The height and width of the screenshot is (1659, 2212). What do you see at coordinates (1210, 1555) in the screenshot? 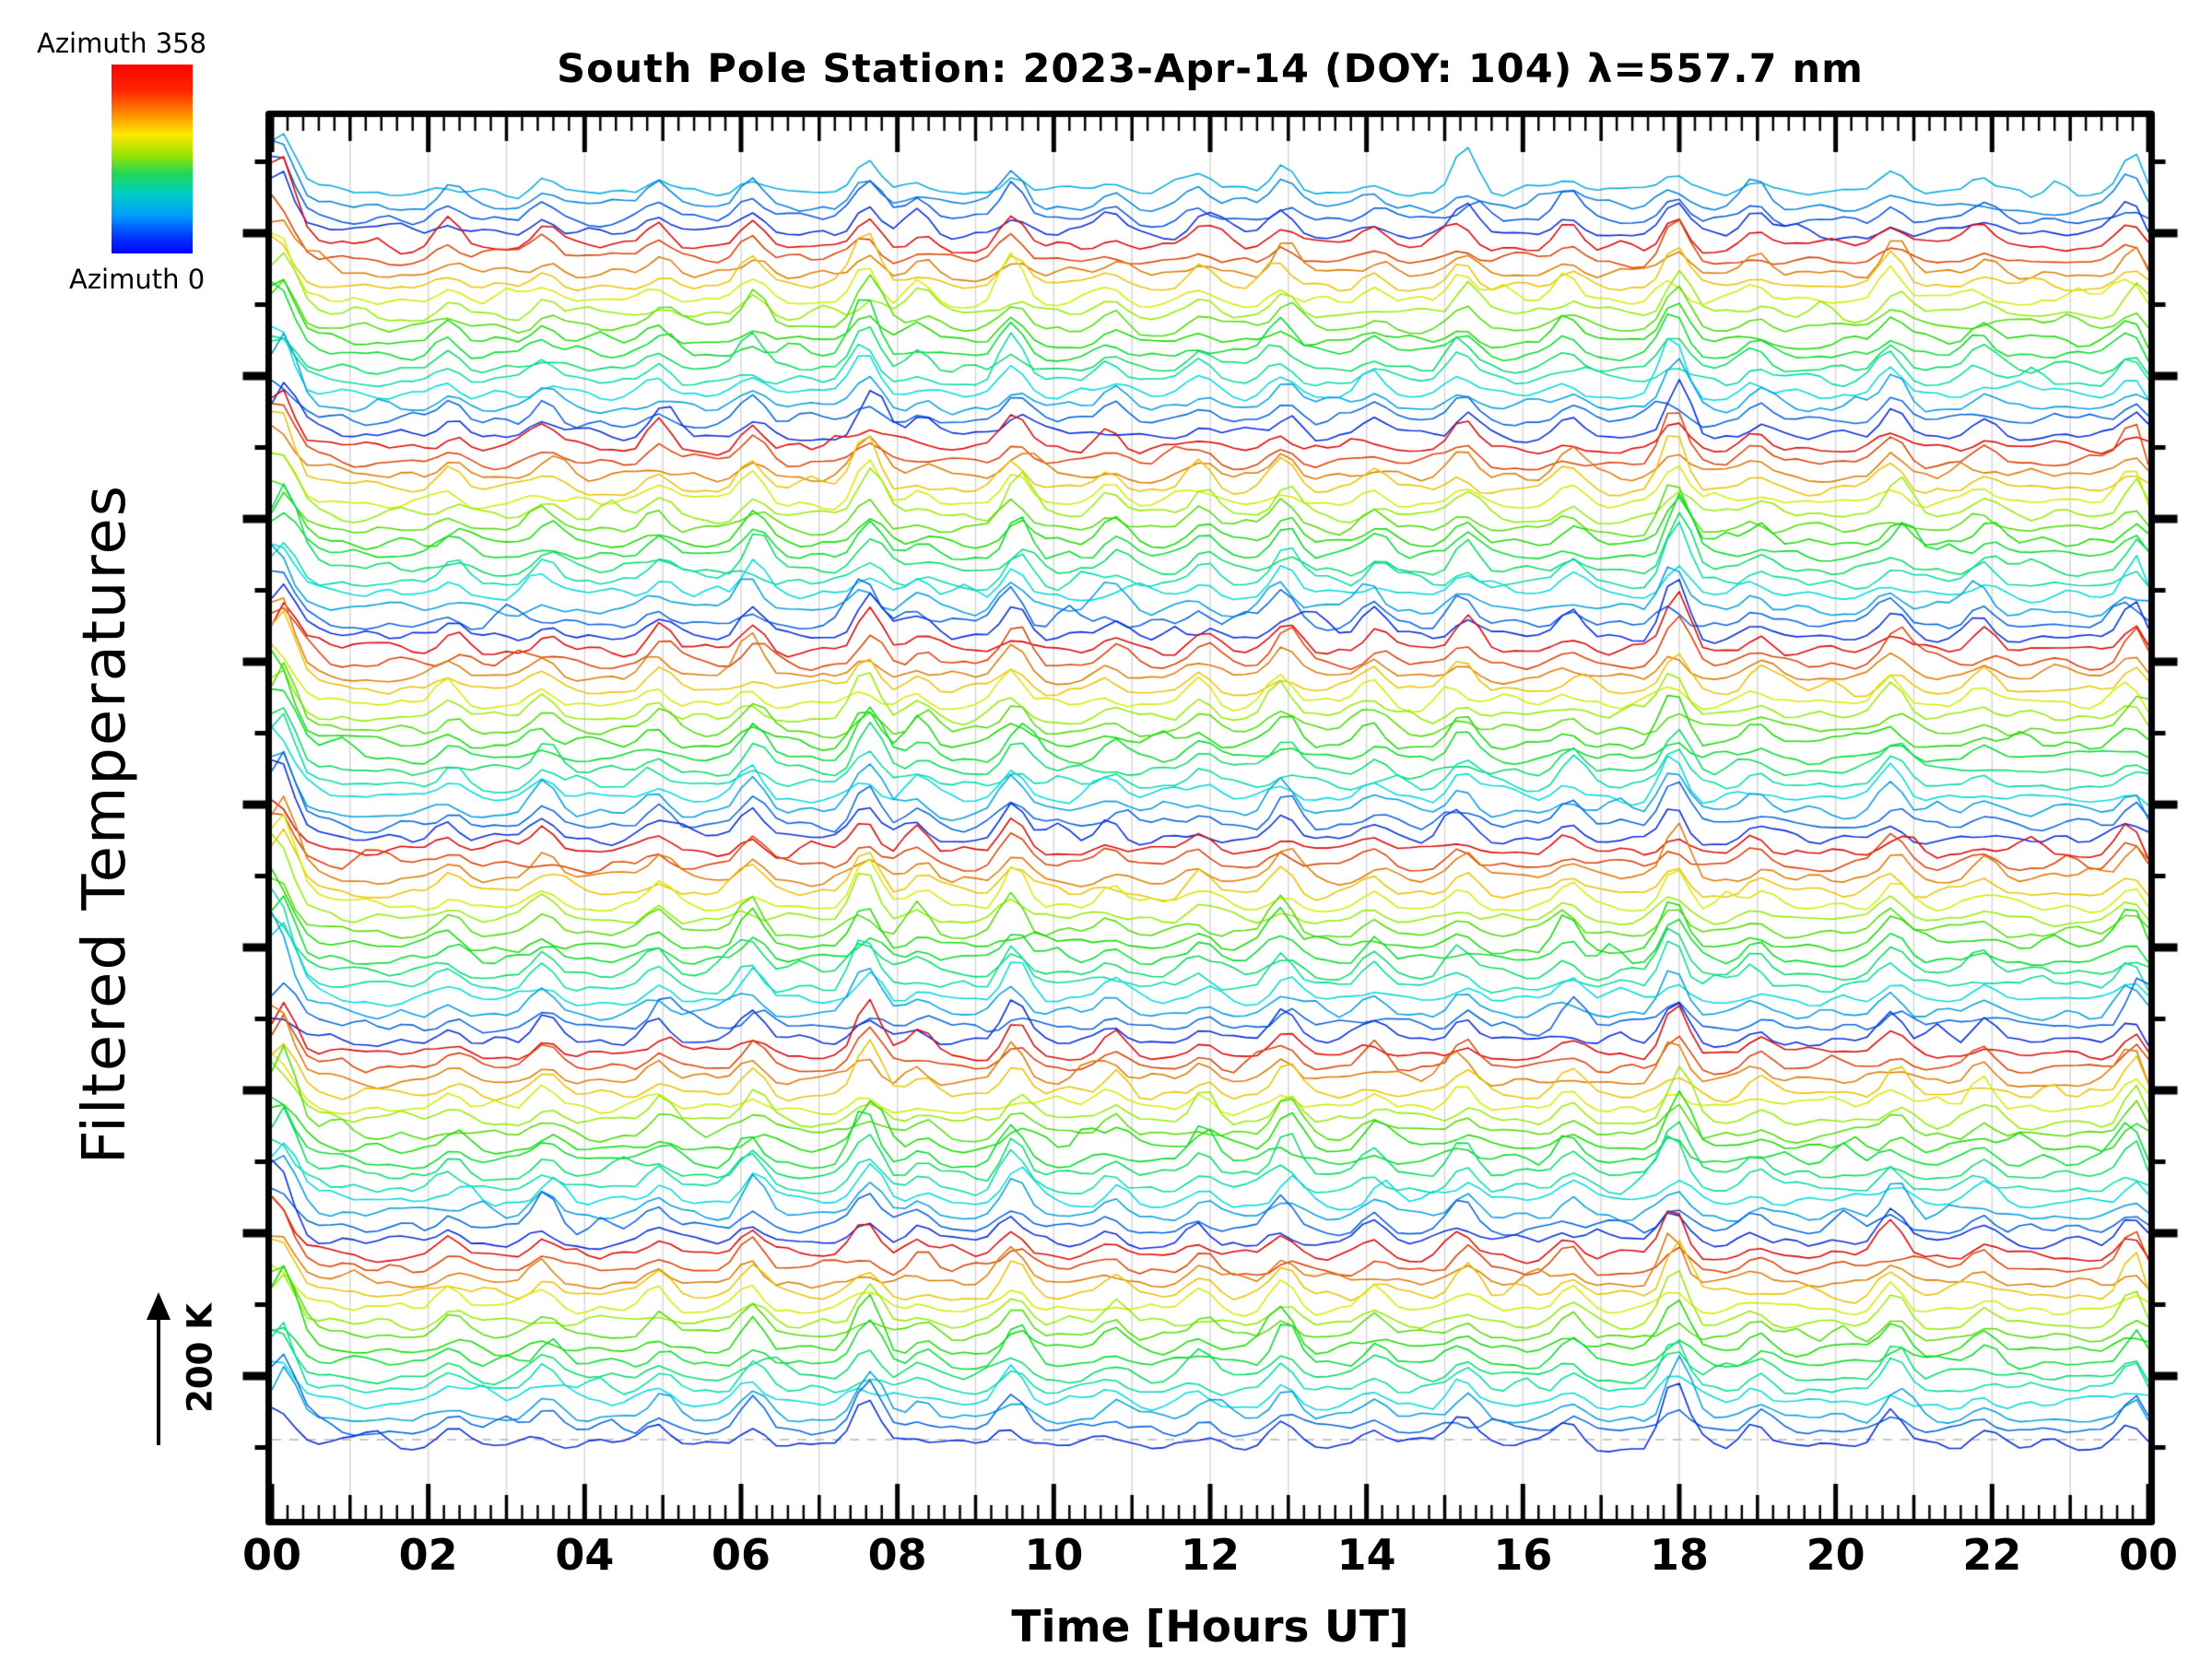
I see `x-tick-label: 12` at bounding box center [1210, 1555].